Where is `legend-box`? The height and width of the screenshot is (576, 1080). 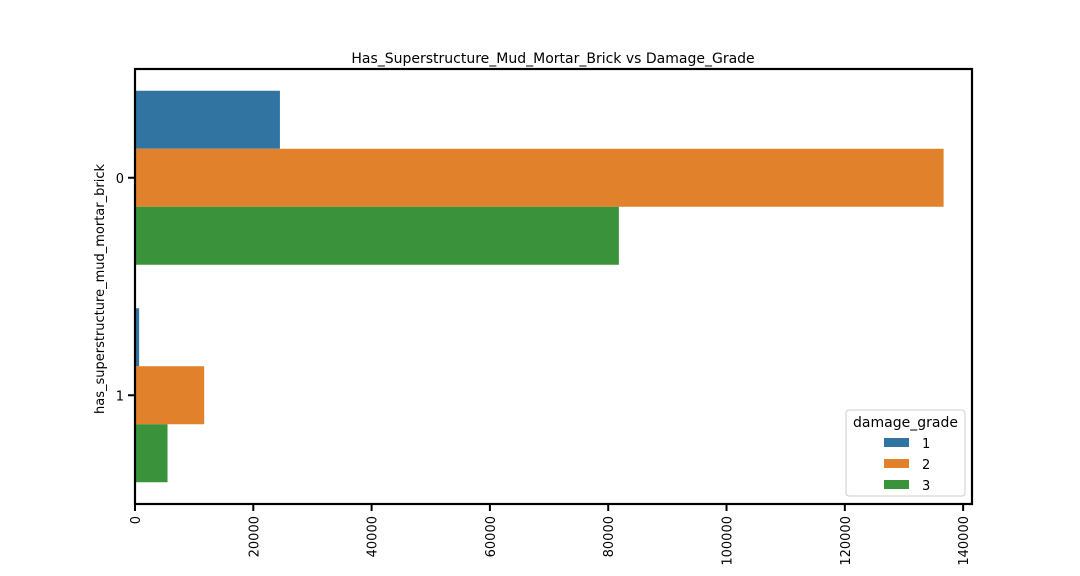
legend-box is located at coordinates (905, 453).